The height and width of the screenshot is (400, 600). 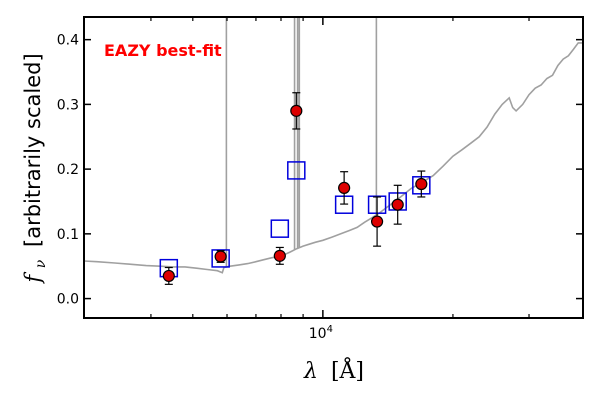 I want to click on x-tick-label-base-0: 10, so click(x=318, y=334).